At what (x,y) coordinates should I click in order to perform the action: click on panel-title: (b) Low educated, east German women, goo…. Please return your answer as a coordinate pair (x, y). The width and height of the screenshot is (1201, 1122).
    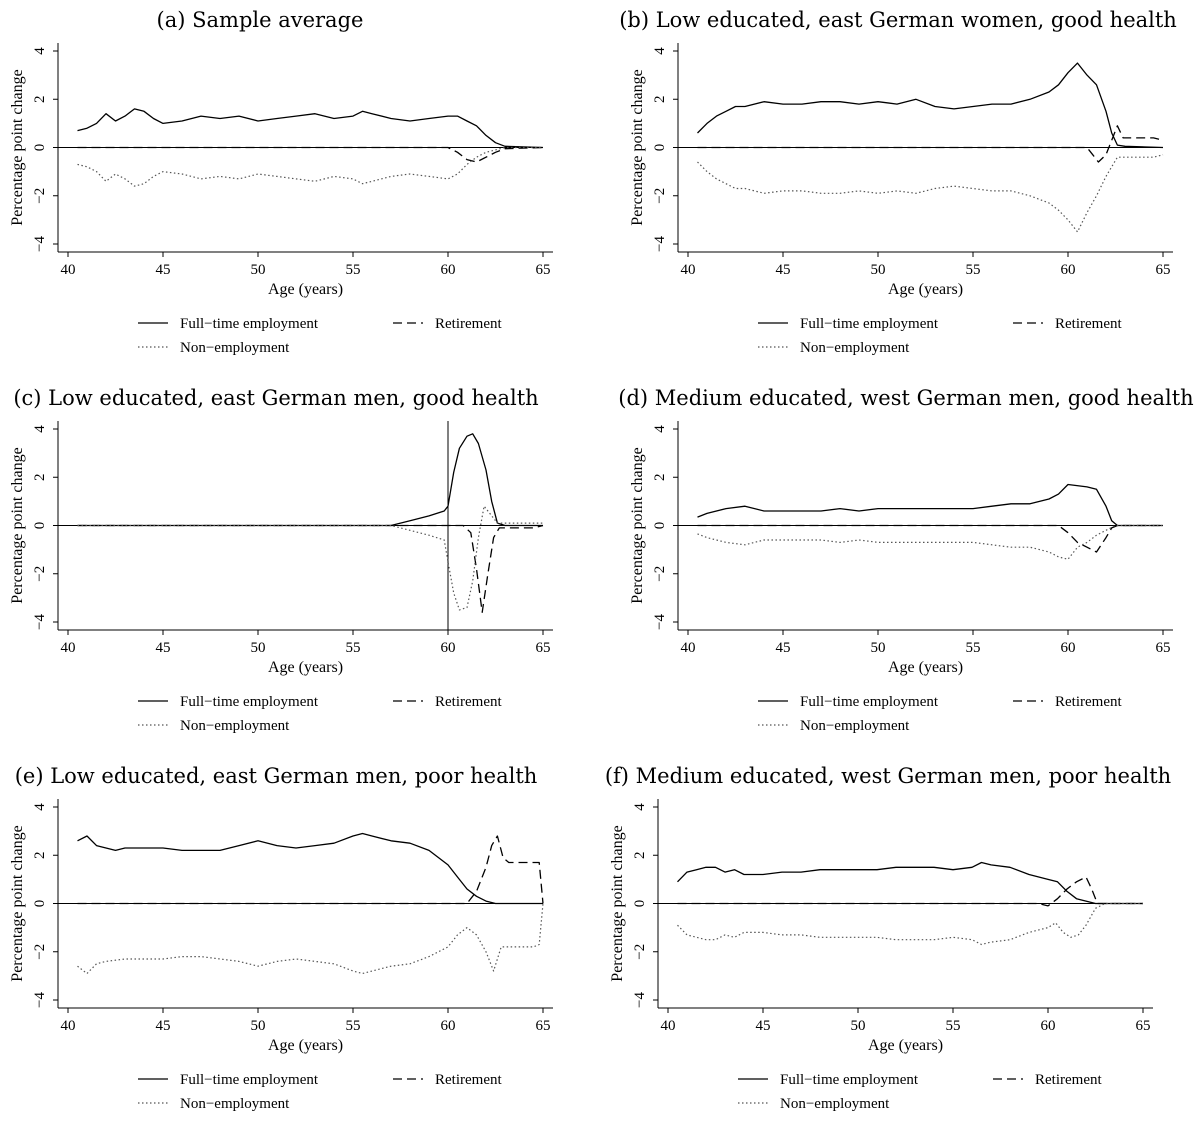
    Looking at the image, I should click on (898, 20).